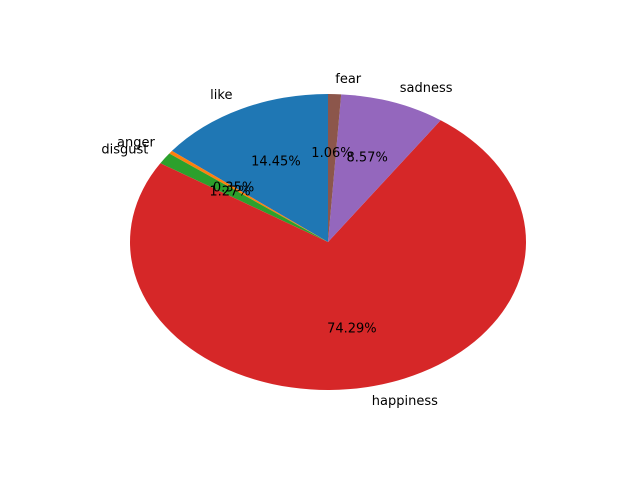 This screenshot has width=640, height=480. I want to click on slice-like, so click(249, 168).